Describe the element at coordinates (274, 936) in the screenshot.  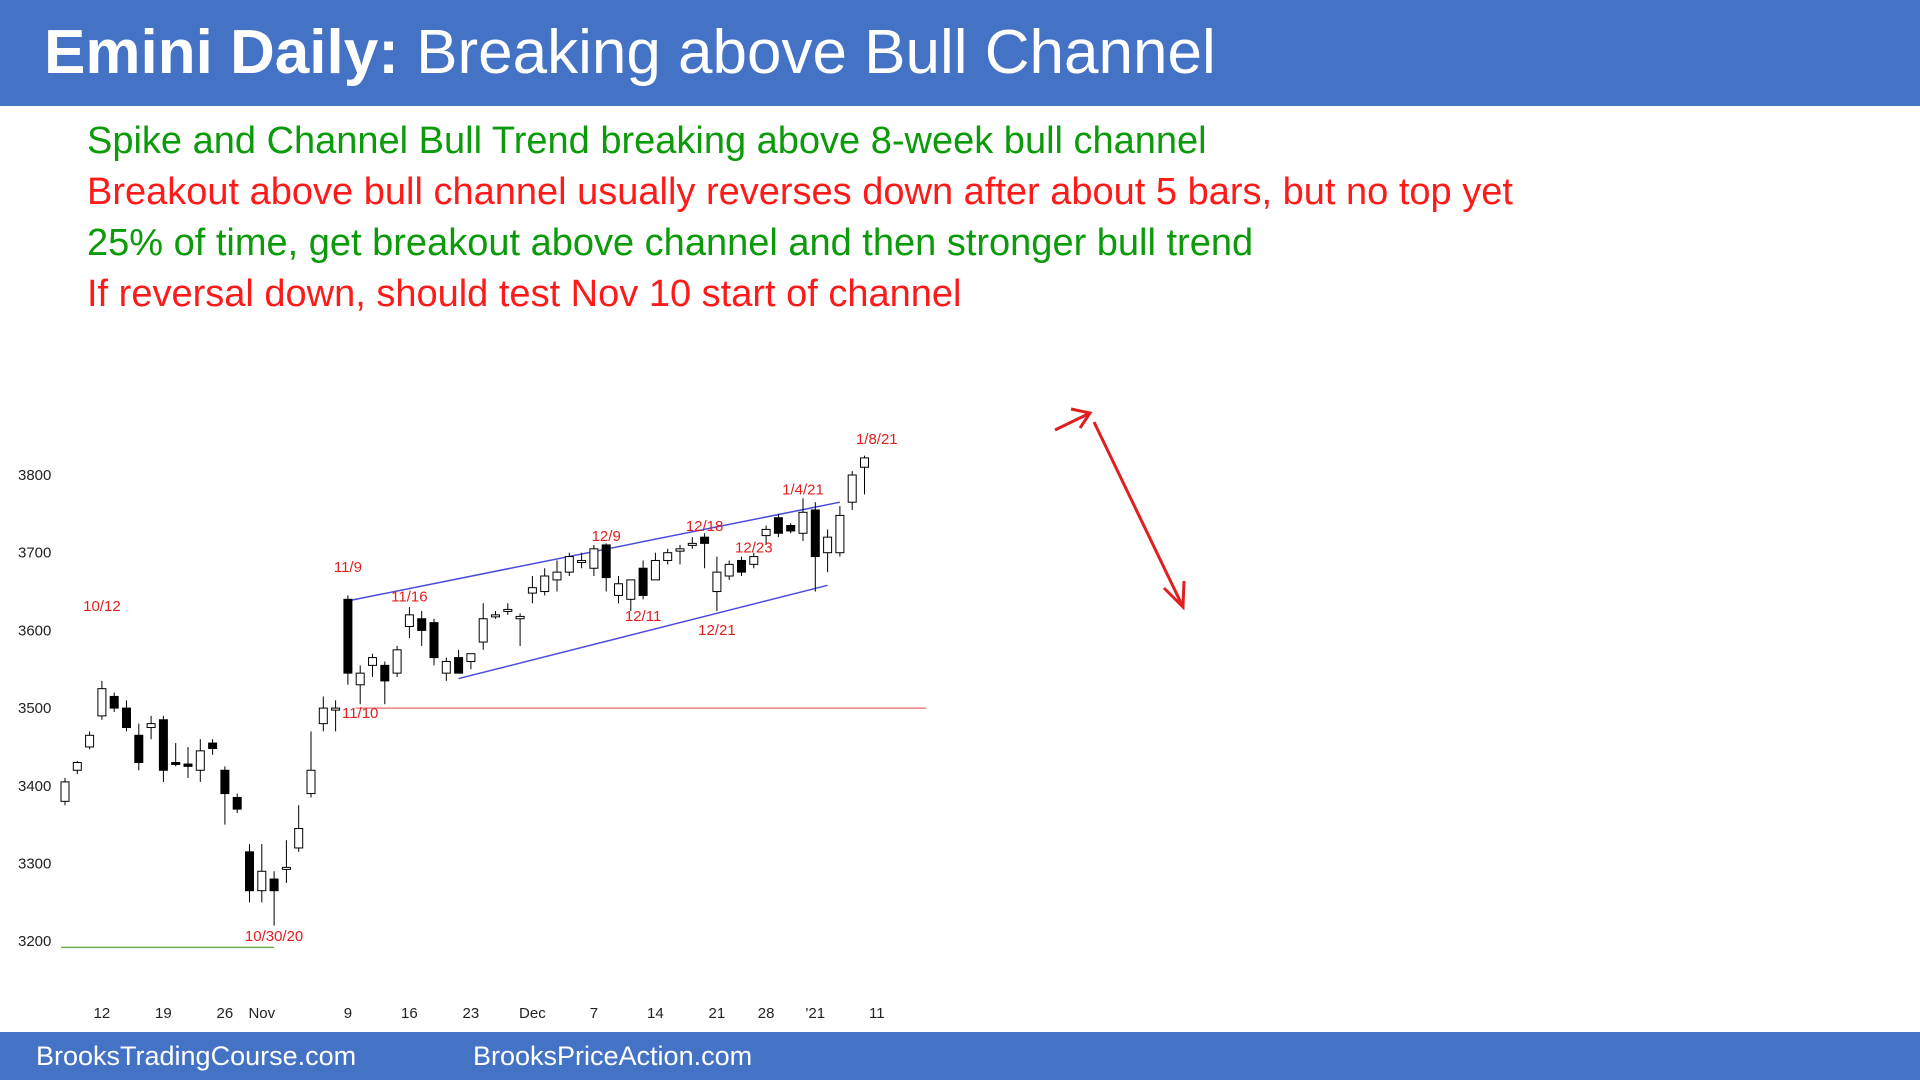
I see `date-label: 10/30/20` at that location.